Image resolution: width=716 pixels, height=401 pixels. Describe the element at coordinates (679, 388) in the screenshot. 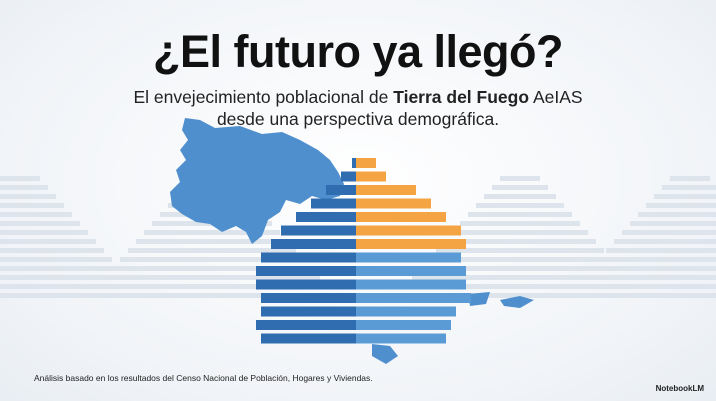

I see `brand: NotebookLM` at that location.